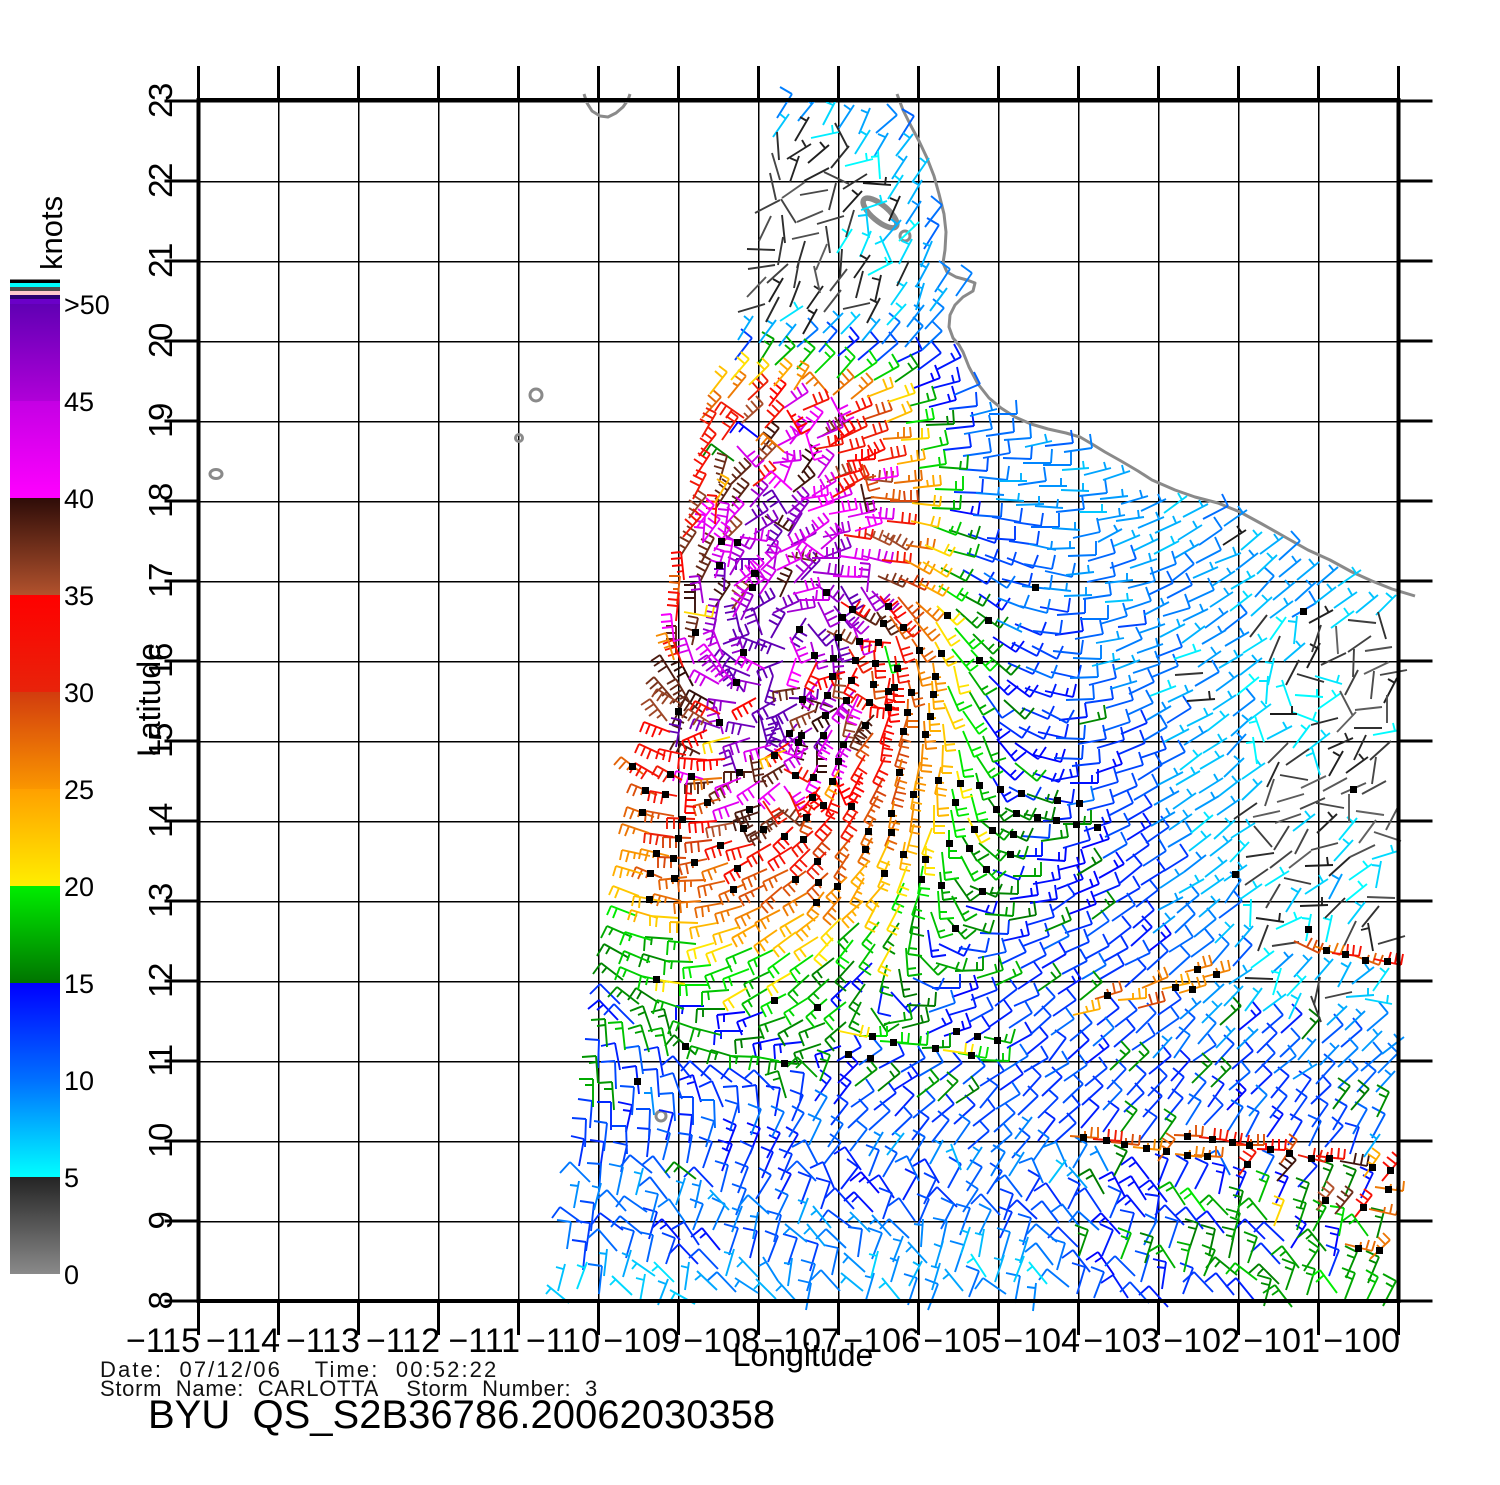  Describe the element at coordinates (160, 181) in the screenshot. I see `svg-text: 22` at that location.